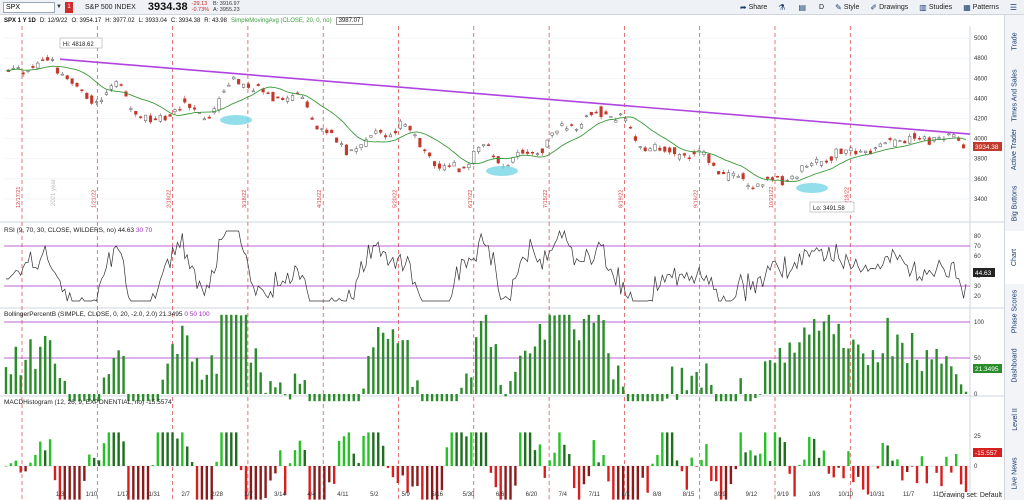 Image resolution: width=1024 pixels, height=500 pixels. I want to click on side-tab-label: Phase Scores, so click(1015, 311).